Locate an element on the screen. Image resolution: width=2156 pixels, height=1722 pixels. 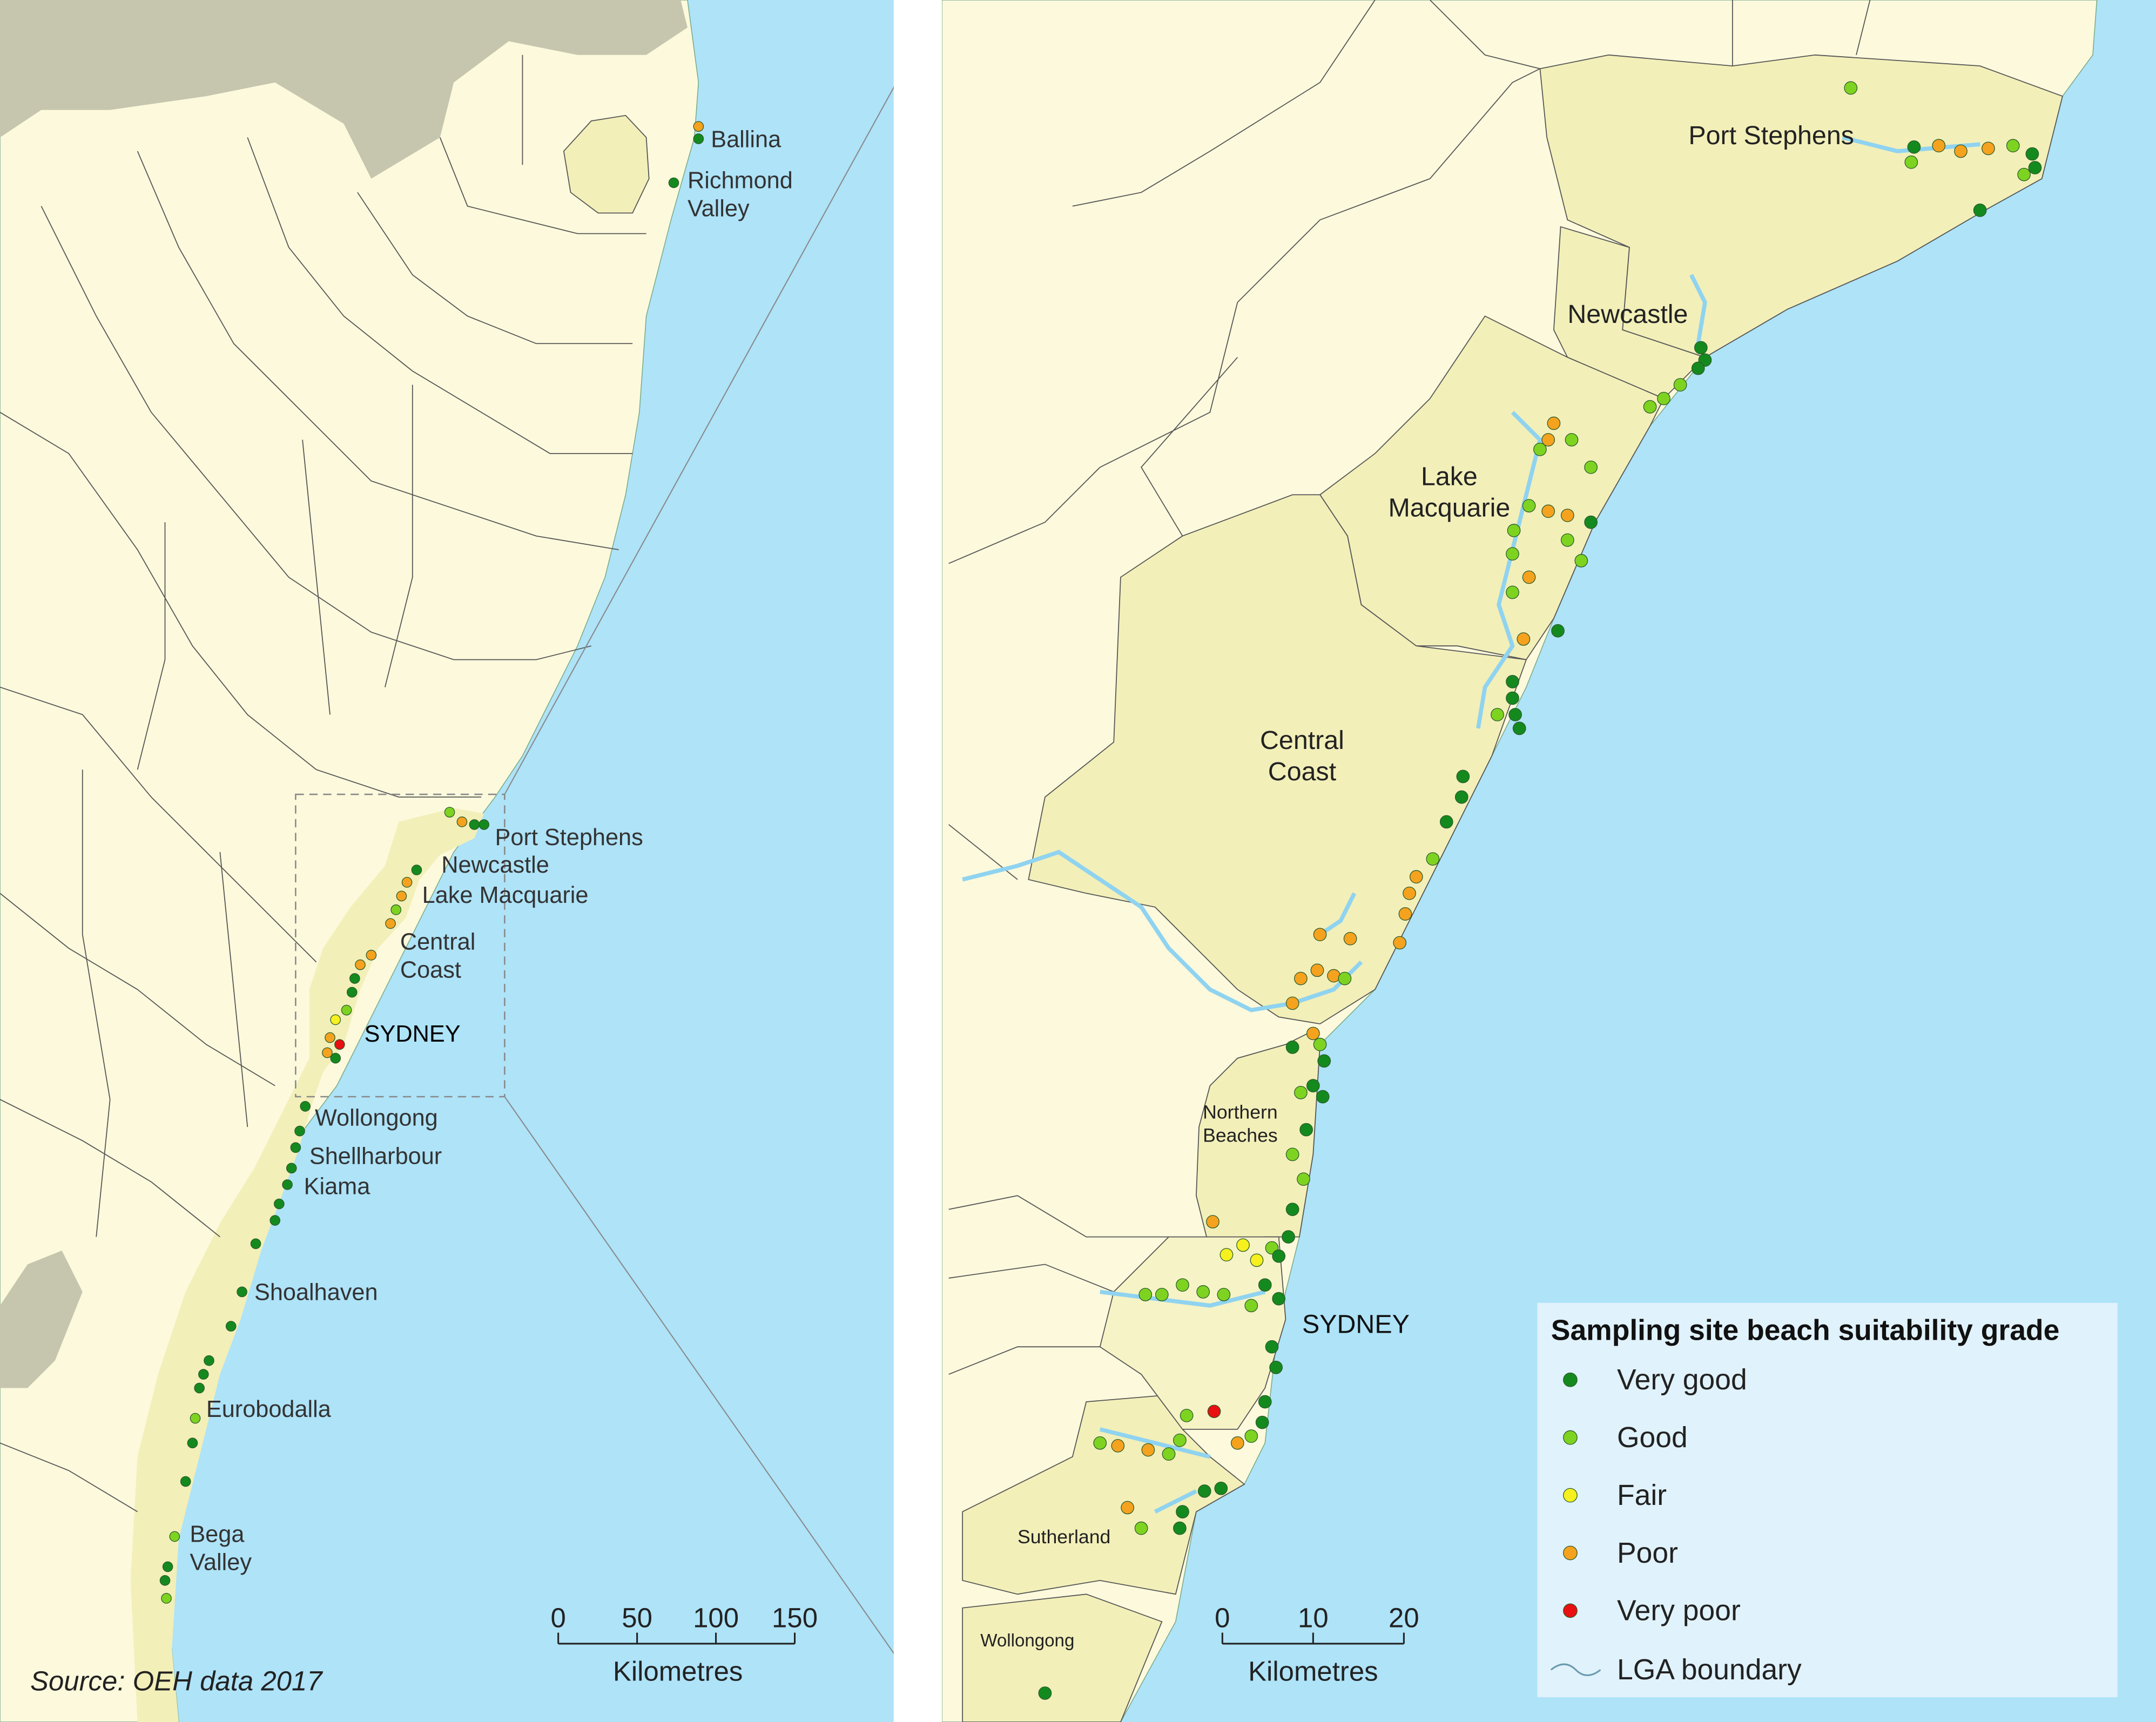
legend-label: Fair is located at coordinates (1642, 1496).